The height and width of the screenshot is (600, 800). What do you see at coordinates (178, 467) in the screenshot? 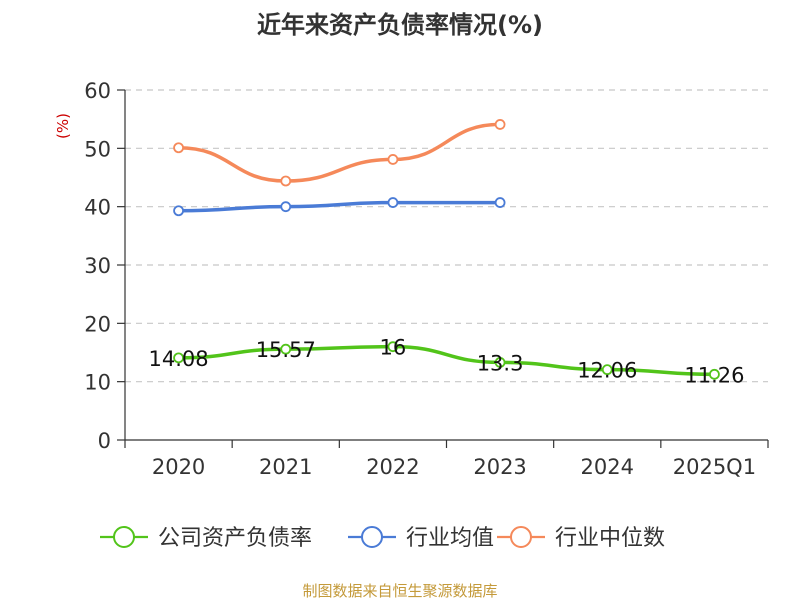
I see `x-tick-label: 2020` at bounding box center [178, 467].